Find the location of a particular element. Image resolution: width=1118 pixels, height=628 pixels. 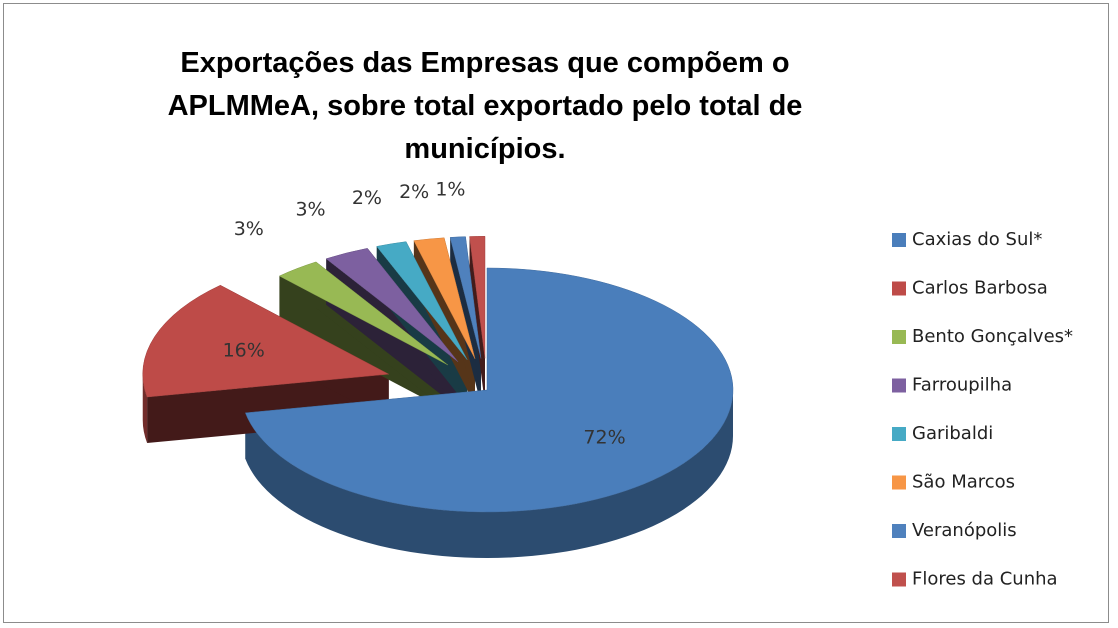

legend-label: Veranópolis is located at coordinates (964, 530).